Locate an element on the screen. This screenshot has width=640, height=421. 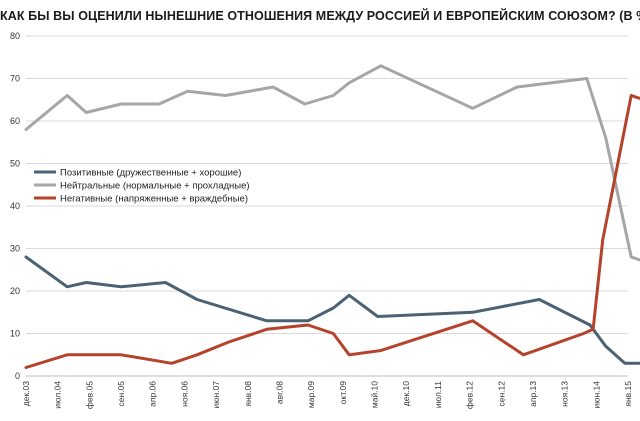
x-tick-label: янв.15 is located at coordinates (628, 394).